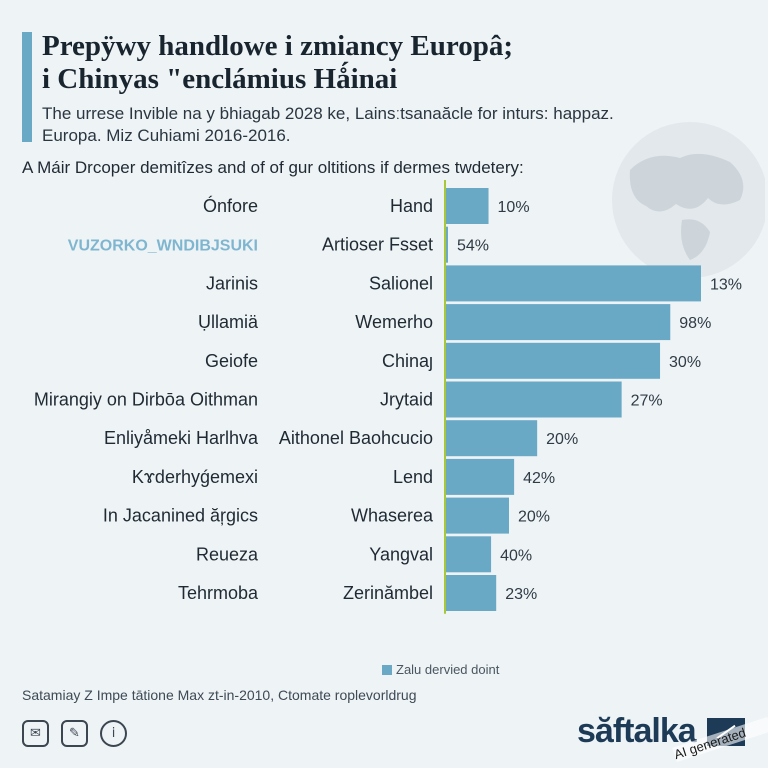 This screenshot has width=768, height=768. What do you see at coordinates (411, 206) in the screenshot?
I see `category-label: Hand` at bounding box center [411, 206].